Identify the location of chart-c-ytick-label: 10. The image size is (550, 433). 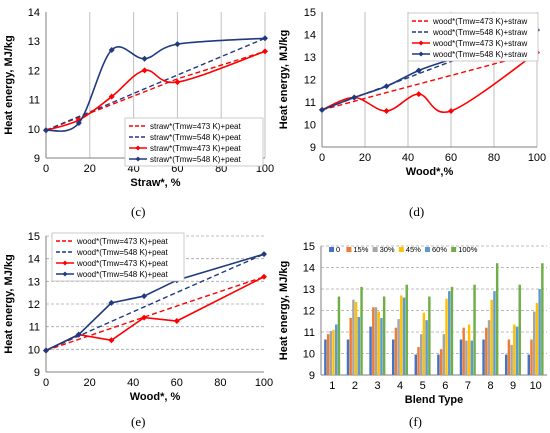
(34, 130).